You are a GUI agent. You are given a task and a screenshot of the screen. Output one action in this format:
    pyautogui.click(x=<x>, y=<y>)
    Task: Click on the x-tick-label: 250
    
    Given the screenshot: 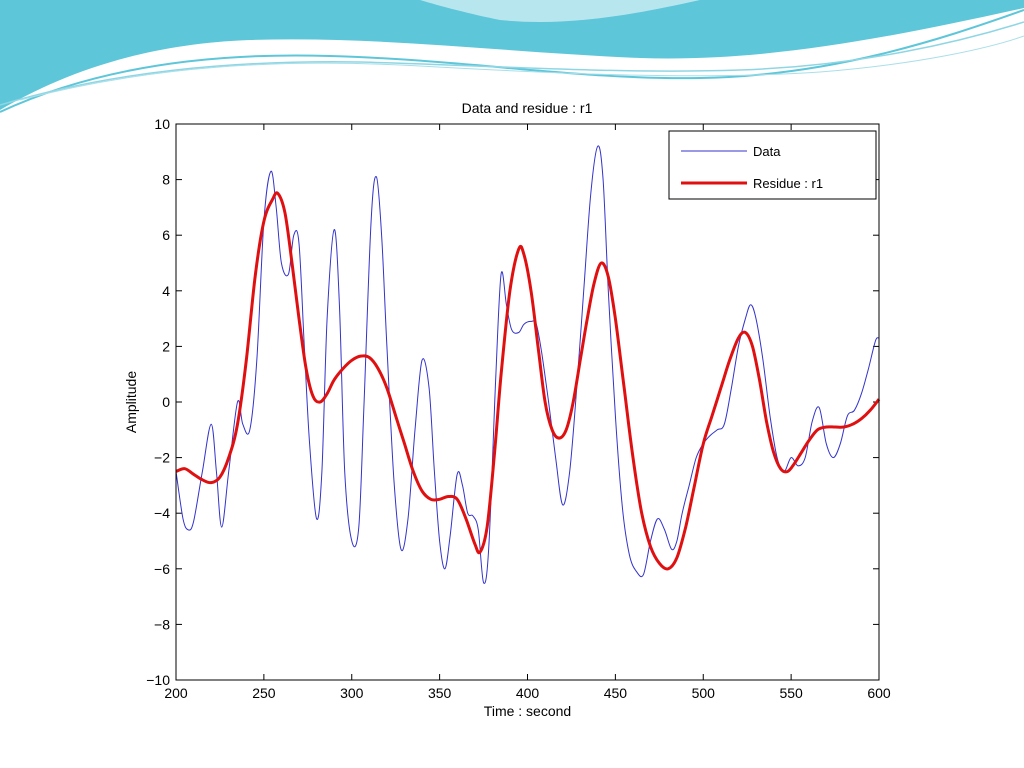 What is the action you would take?
    pyautogui.click(x=264, y=693)
    